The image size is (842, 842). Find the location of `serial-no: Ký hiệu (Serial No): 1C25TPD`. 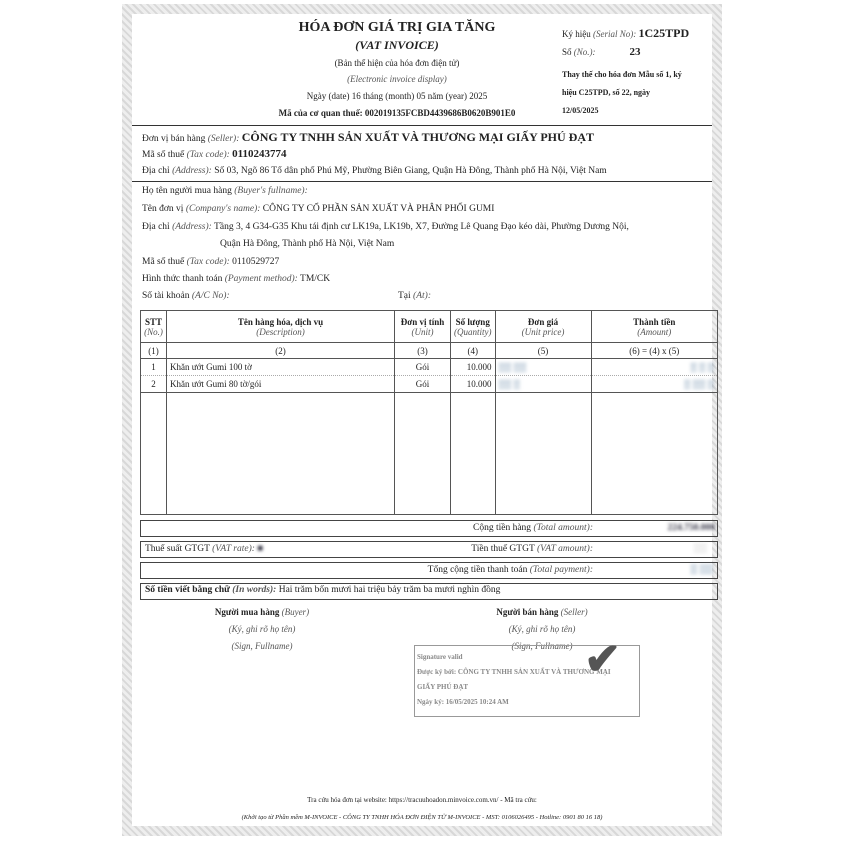

serial-no: Ký hiệu (Serial No): 1C25TPD is located at coordinates (626, 33).